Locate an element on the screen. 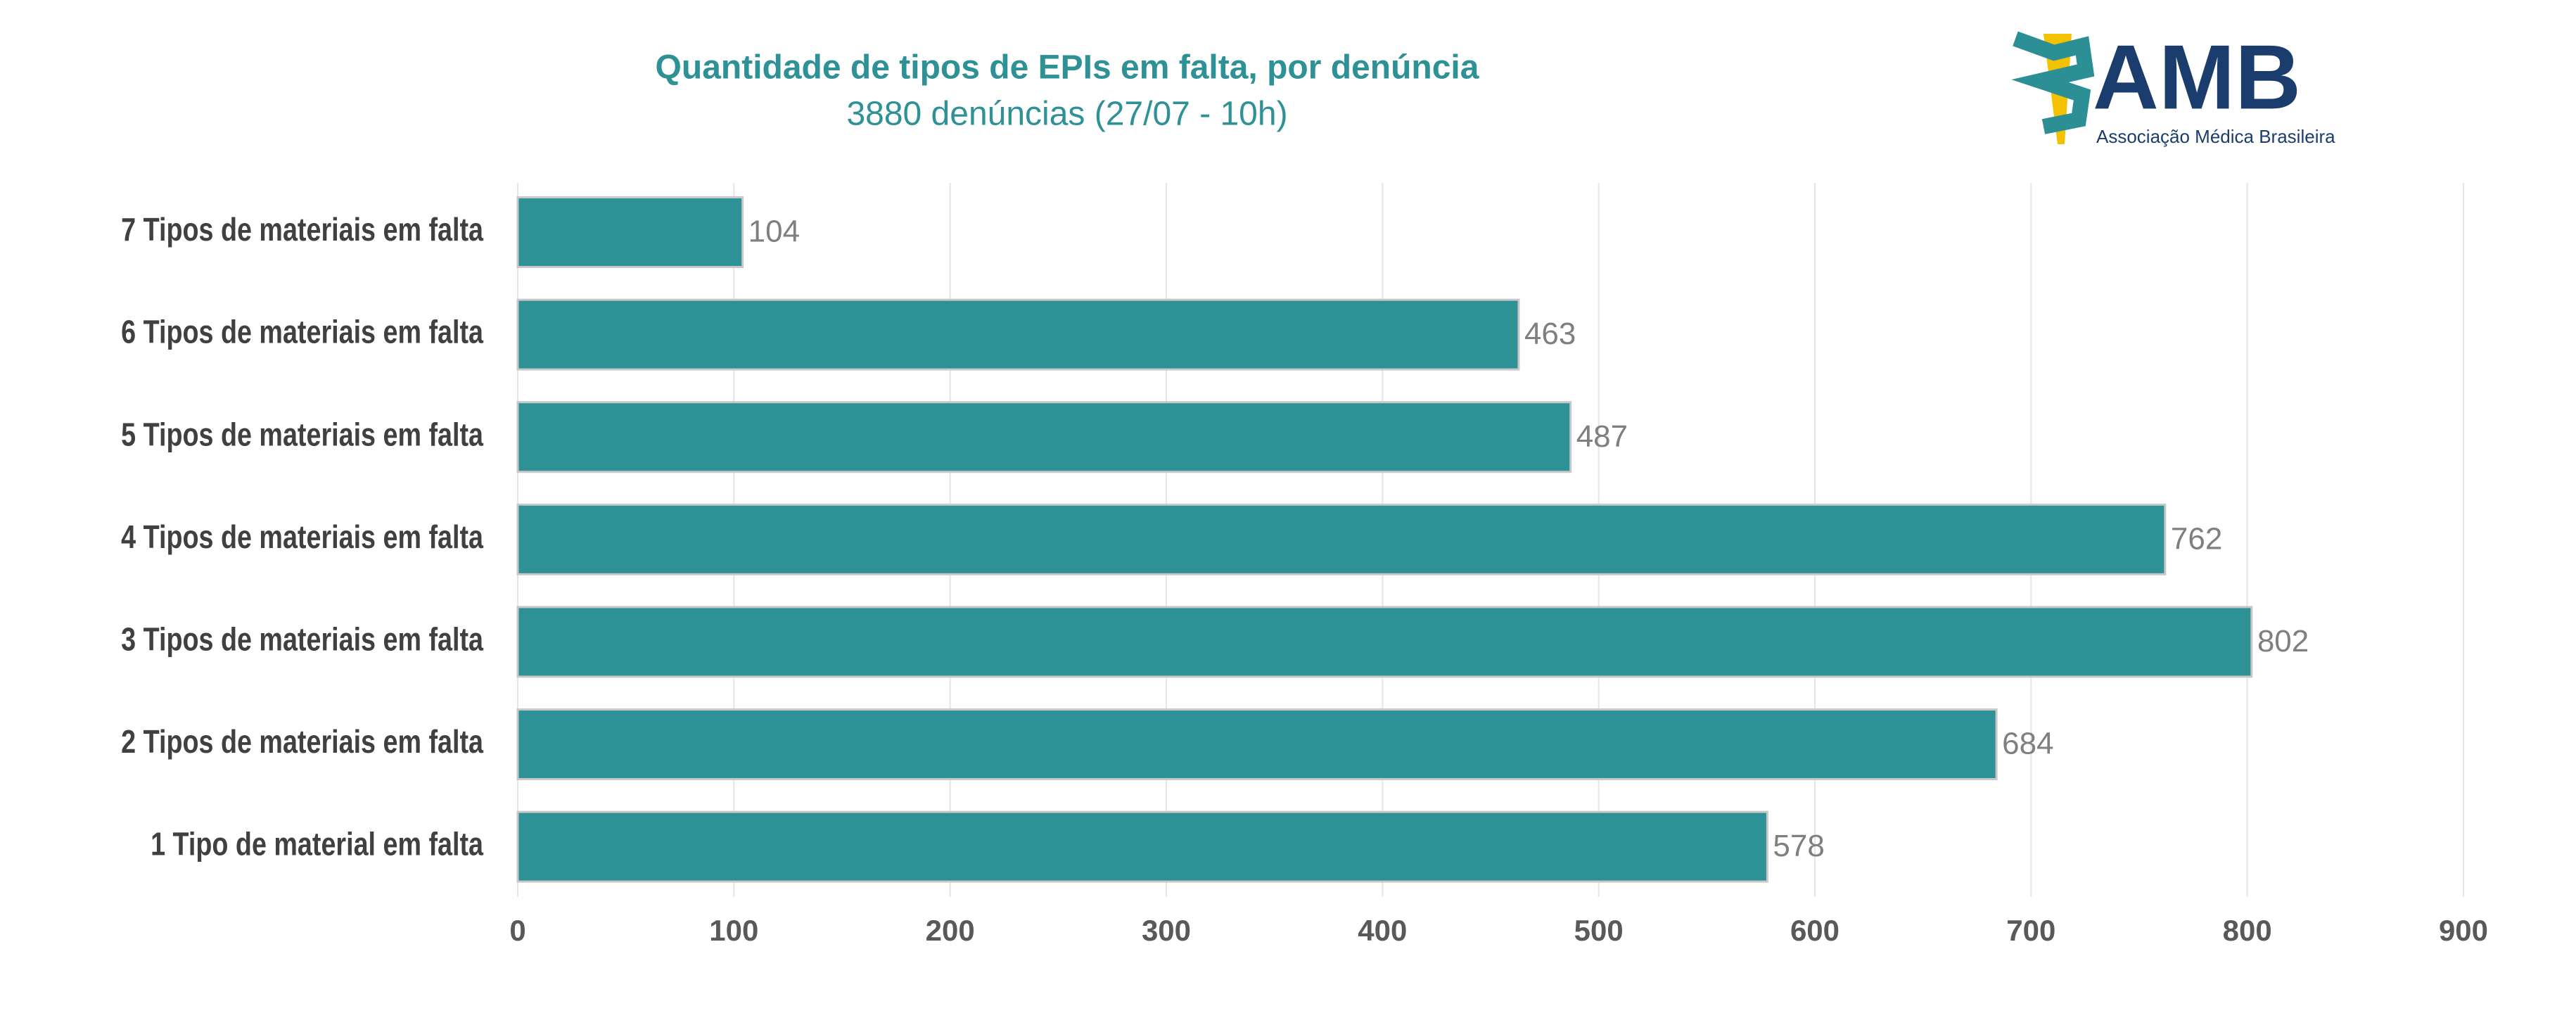 The height and width of the screenshot is (1025, 2576). y-tick-label: 1 Tipo de material em falta is located at coordinates (317, 844).